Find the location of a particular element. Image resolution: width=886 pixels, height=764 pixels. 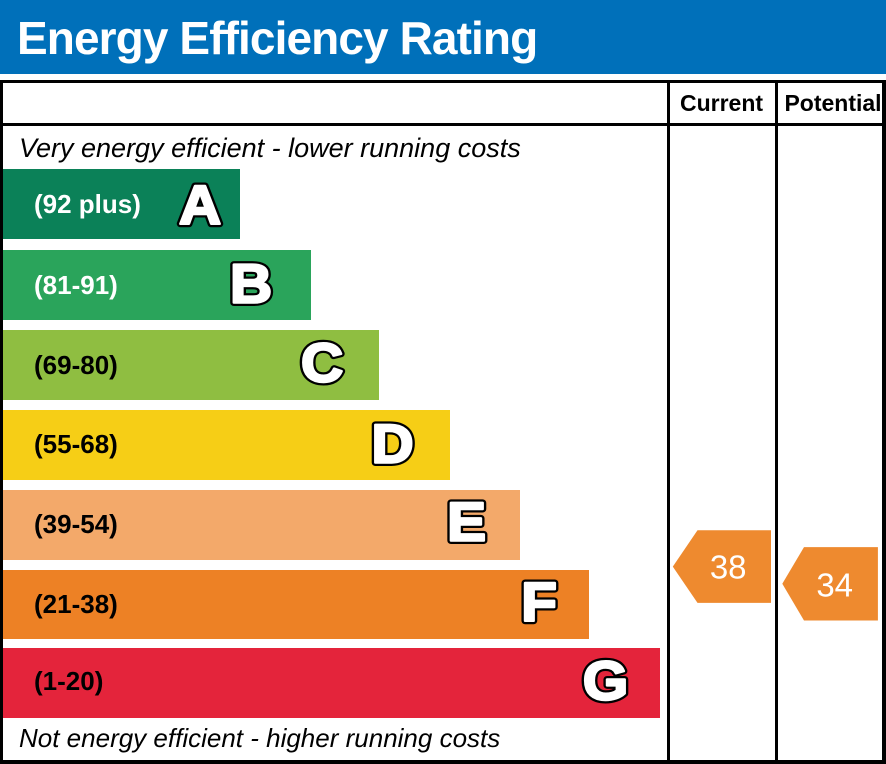

svg-text: A is located at coordinates (200, 205).